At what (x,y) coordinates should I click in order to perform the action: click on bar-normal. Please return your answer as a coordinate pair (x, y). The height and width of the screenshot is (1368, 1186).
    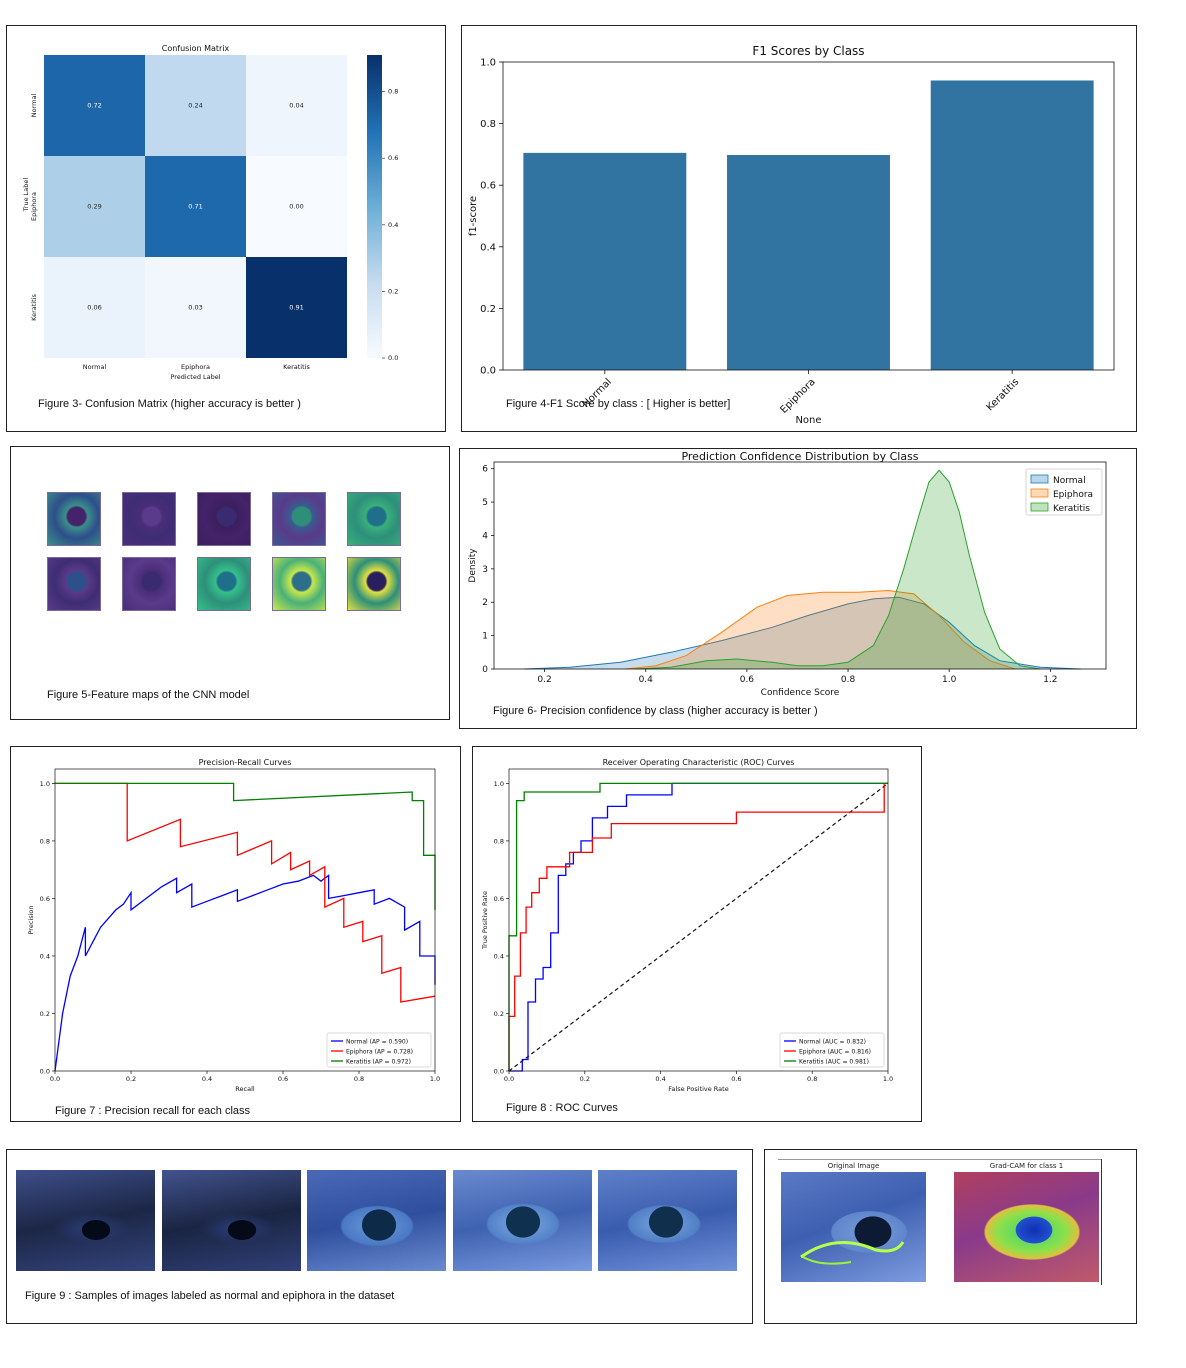
    Looking at the image, I should click on (605, 261).